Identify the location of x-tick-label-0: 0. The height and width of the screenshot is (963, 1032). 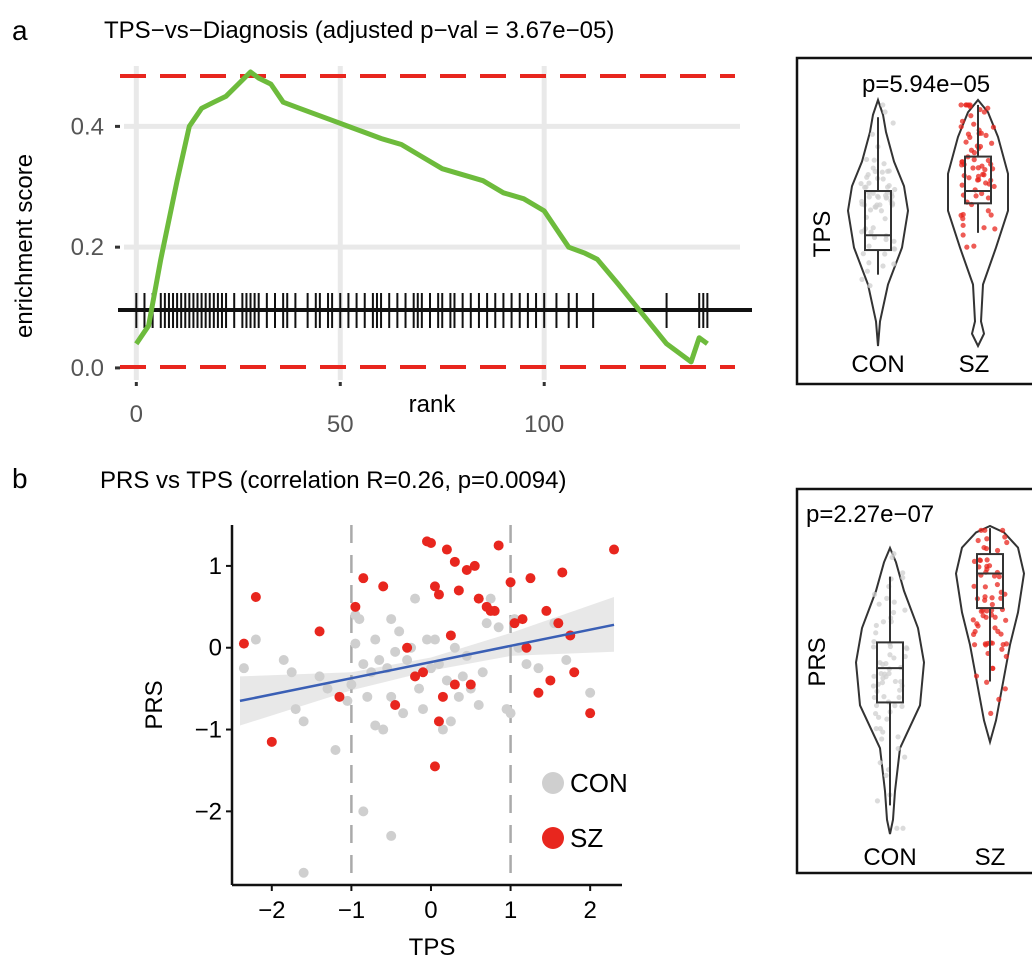
(136, 414).